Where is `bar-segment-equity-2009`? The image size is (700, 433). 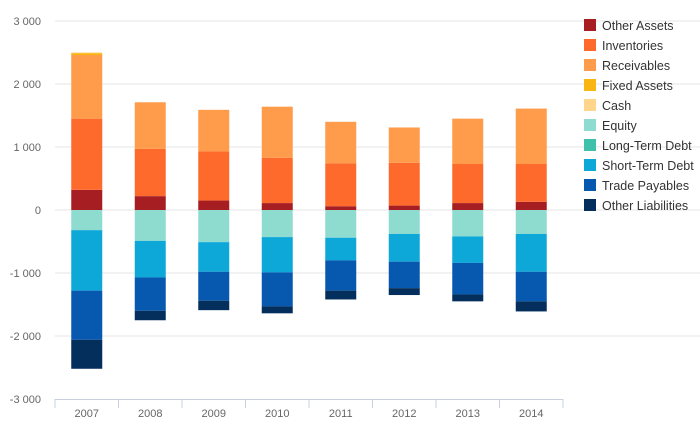 bar-segment-equity-2009 is located at coordinates (214, 226).